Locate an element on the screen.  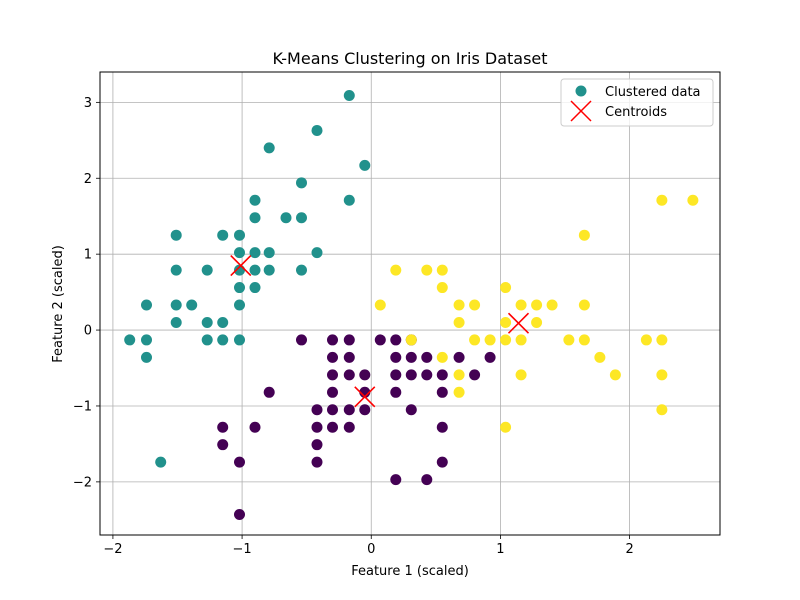
x-tick-label: 1 is located at coordinates (500, 549).